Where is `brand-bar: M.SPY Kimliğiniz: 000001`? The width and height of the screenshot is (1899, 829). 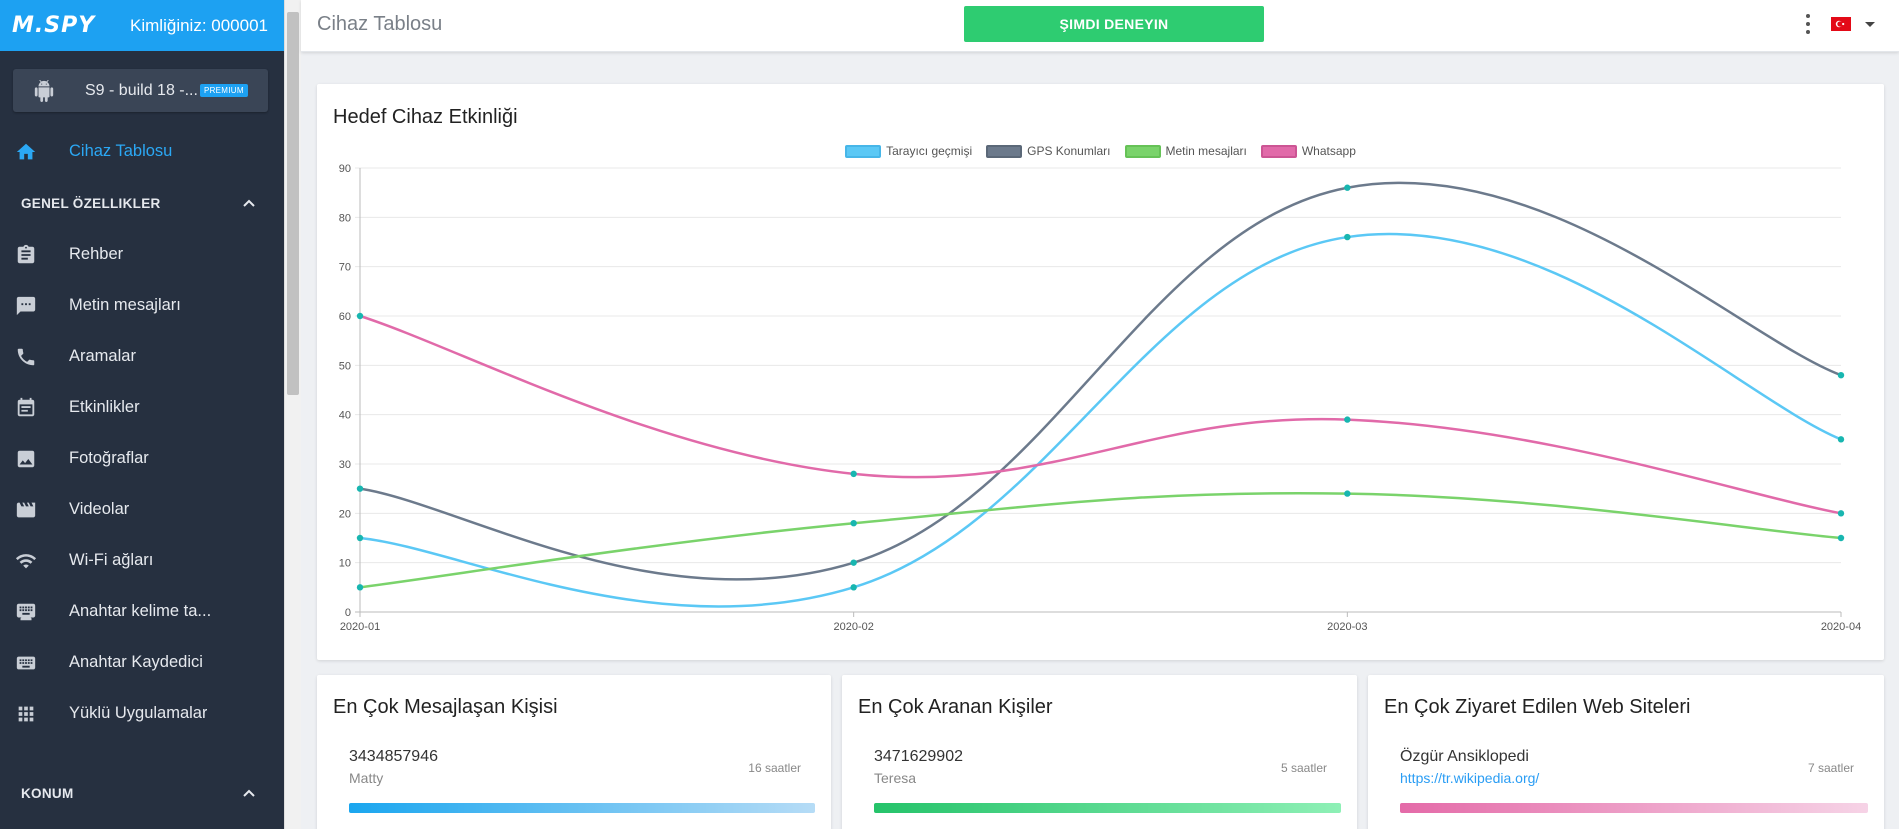
brand-bar: M.SPY Kimliğiniz: 000001 is located at coordinates (142, 25).